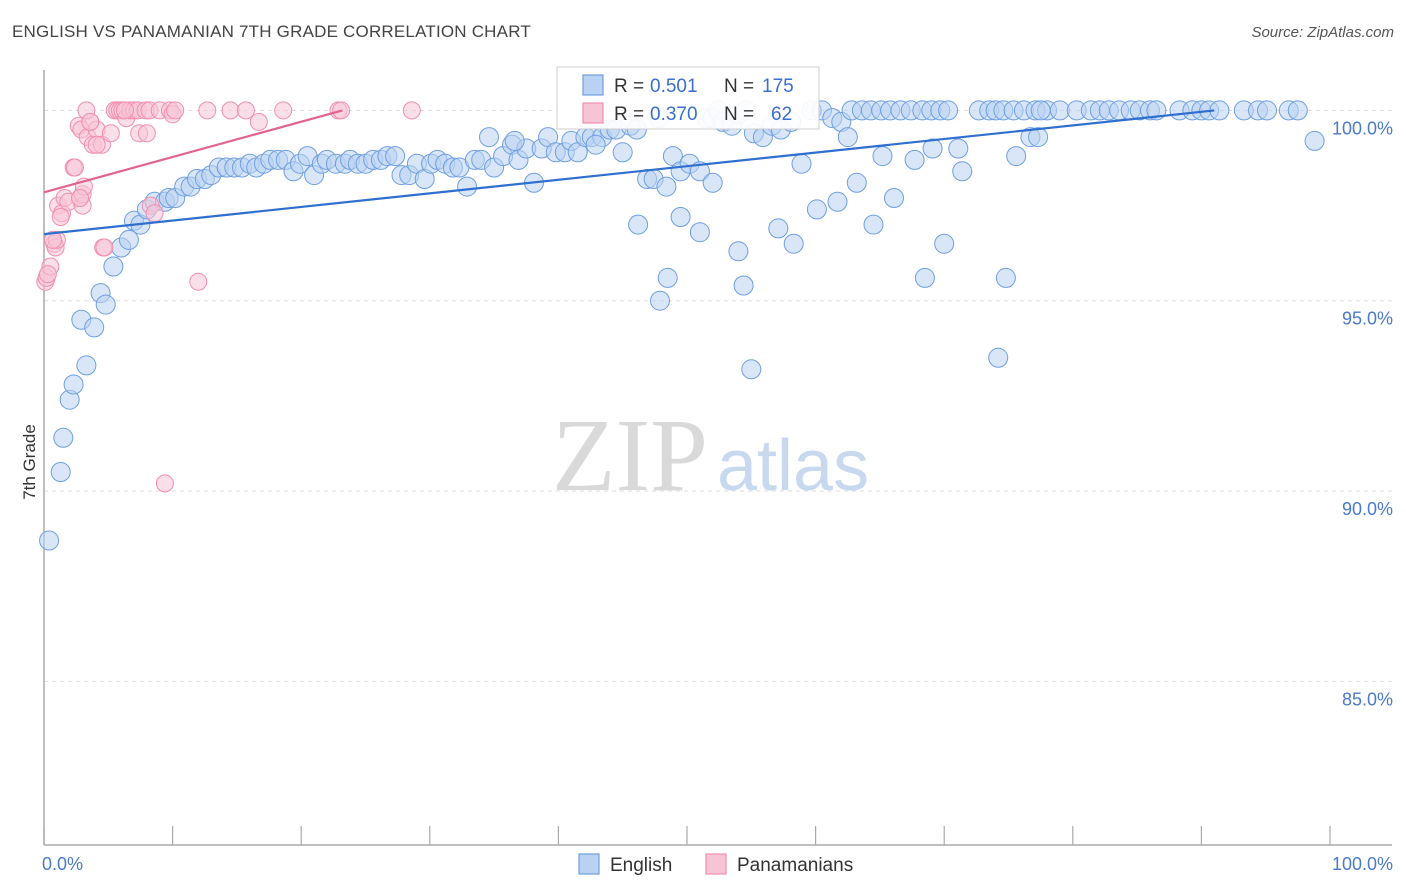 The height and width of the screenshot is (892, 1406). Describe the element at coordinates (1367, 319) in the screenshot. I see `y-tick-label: 95.0%` at that location.